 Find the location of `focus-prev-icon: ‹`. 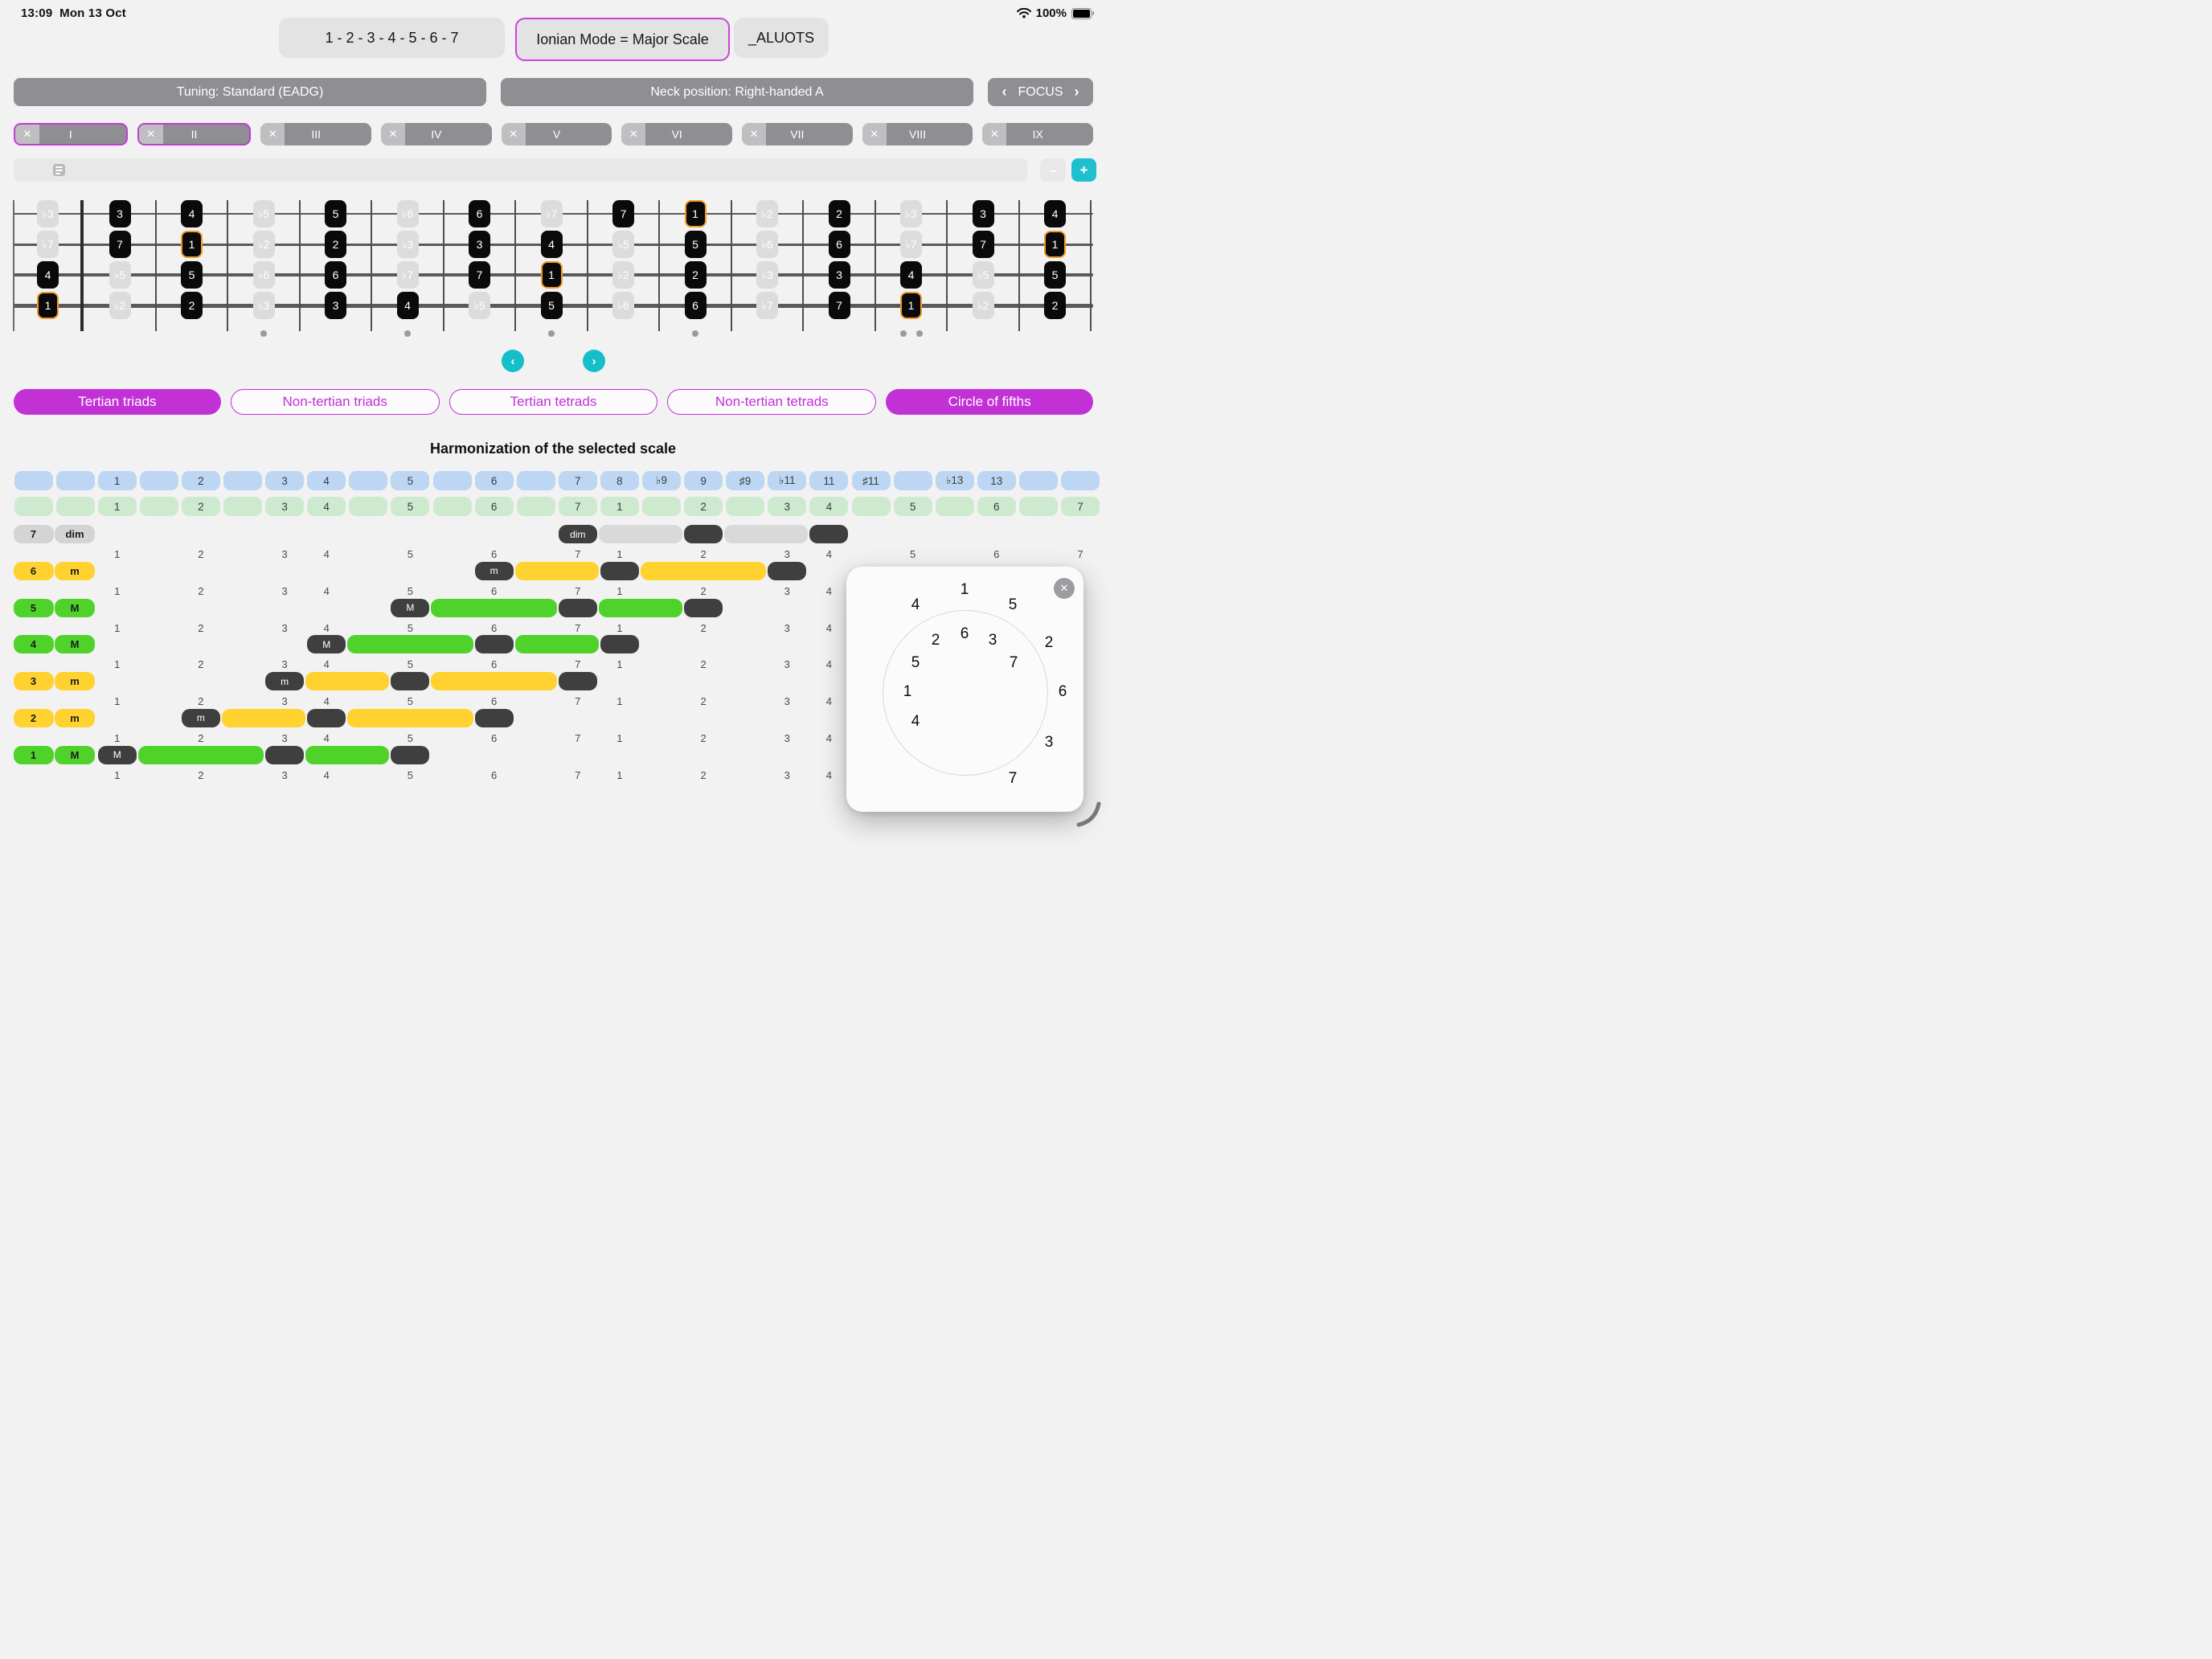

focus-prev-icon: ‹ is located at coordinates (1004, 92).